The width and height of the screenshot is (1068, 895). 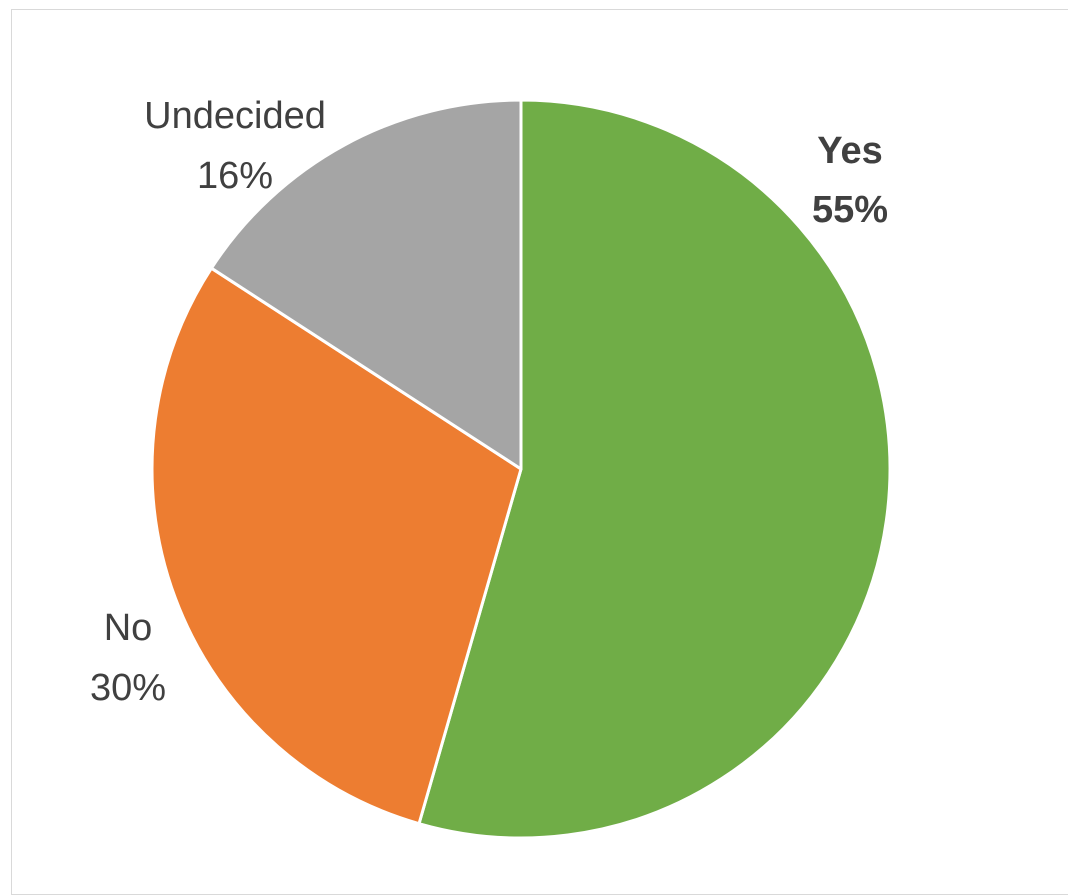 I want to click on slice-label-undecided-name: Undecided, so click(x=235, y=116).